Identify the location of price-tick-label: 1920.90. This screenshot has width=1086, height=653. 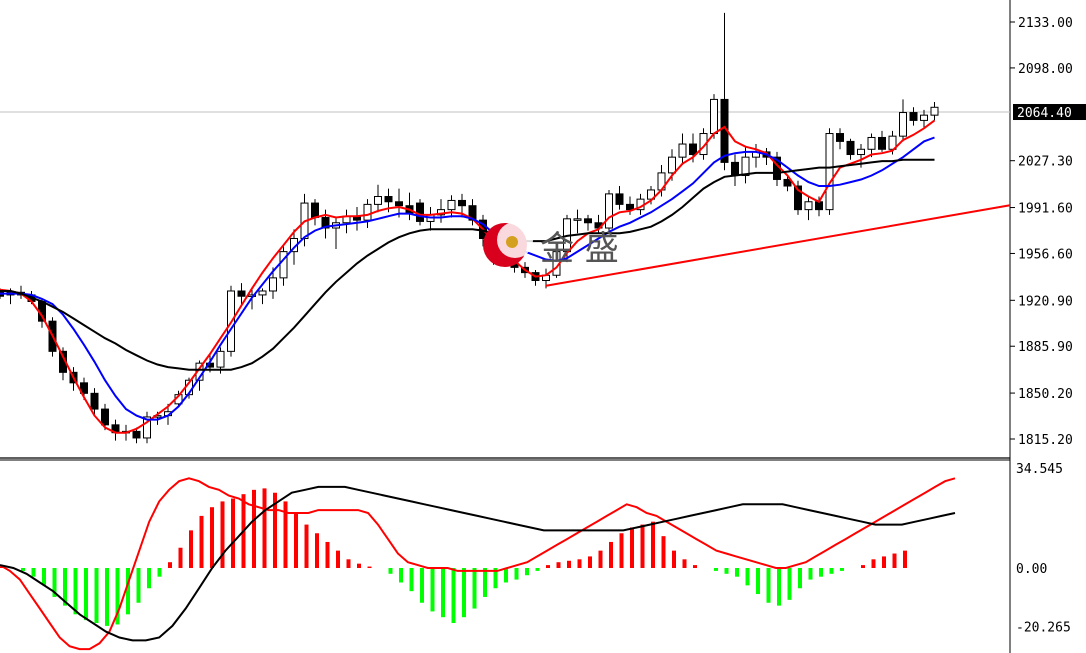
(1045, 301).